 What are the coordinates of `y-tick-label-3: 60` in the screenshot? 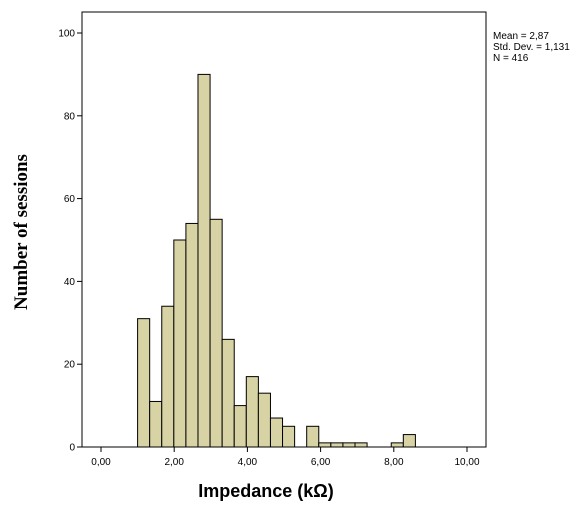 It's located at (70, 199).